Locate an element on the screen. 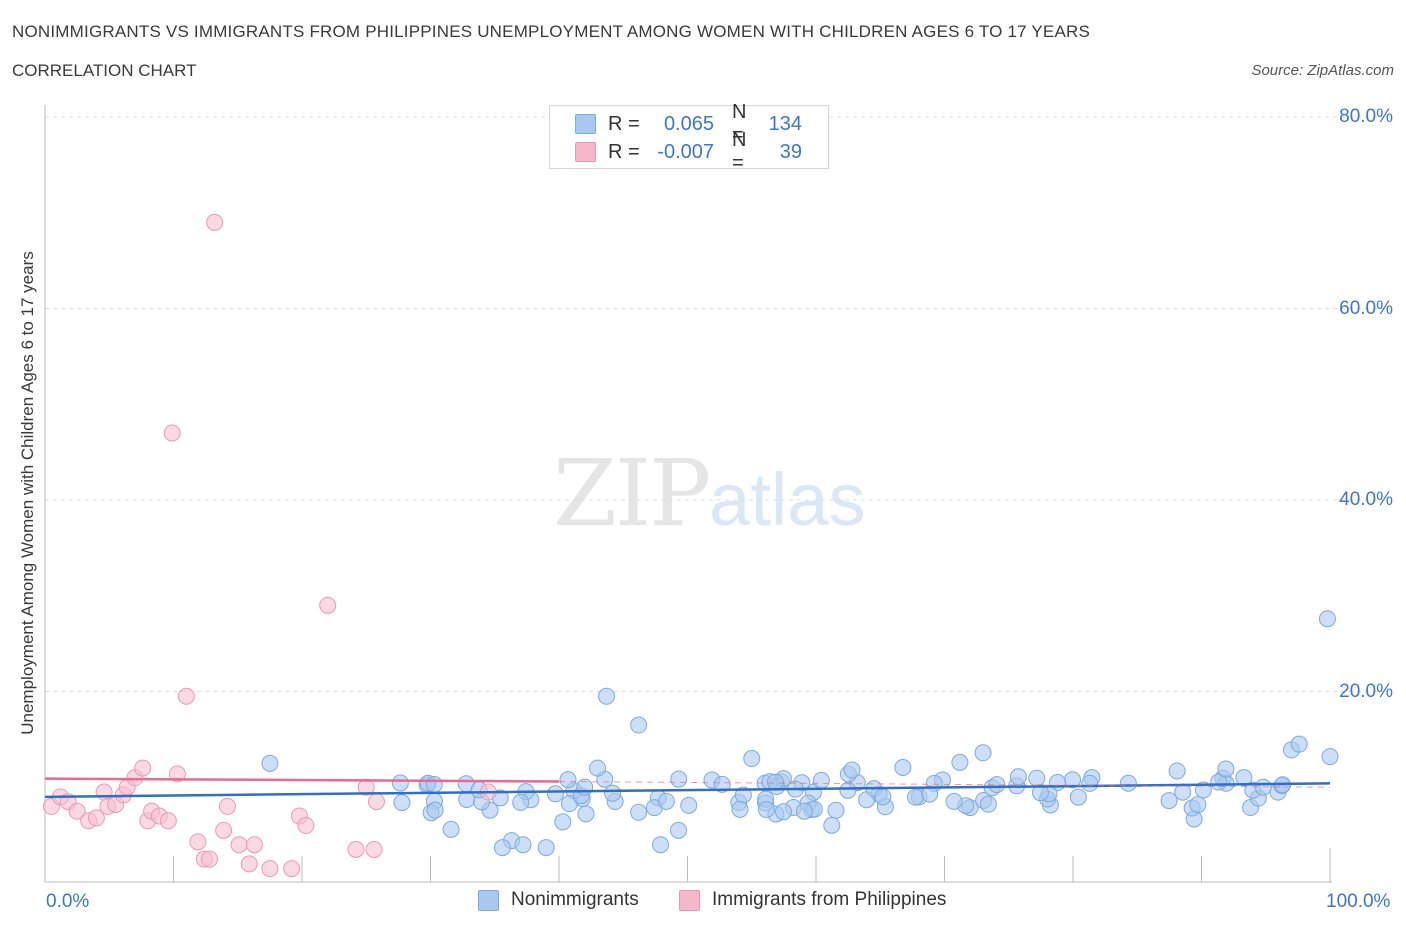  legend-item-nonimmigrants: Nonimmigrants is located at coordinates (558, 900).